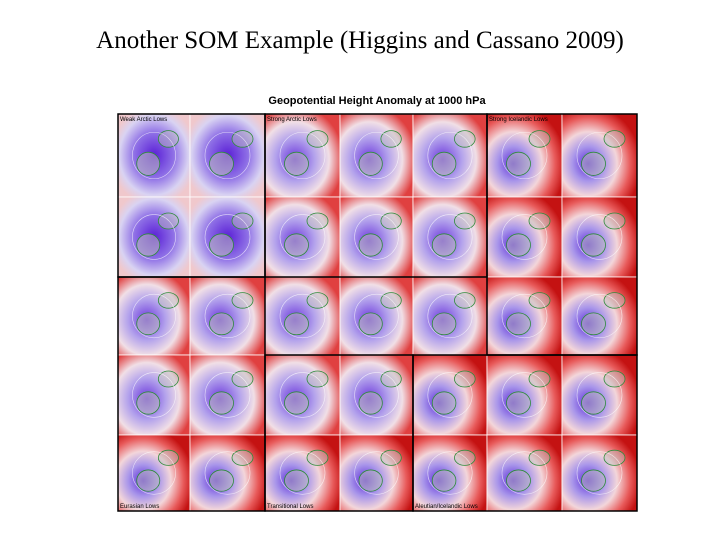 This screenshot has height=540, width=720. I want to click on figure-title: Geopotential Height Anomaly at 1000 hPa, so click(377, 101).